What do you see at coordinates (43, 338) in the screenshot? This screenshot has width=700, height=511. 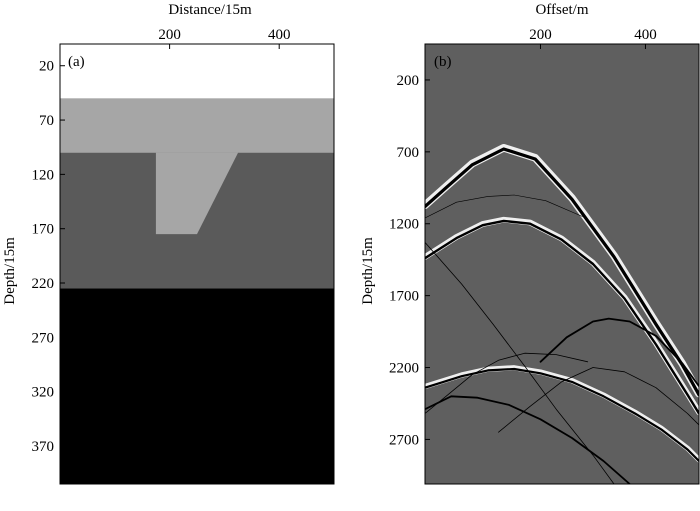 I see `y-tick-label: 270` at bounding box center [43, 338].